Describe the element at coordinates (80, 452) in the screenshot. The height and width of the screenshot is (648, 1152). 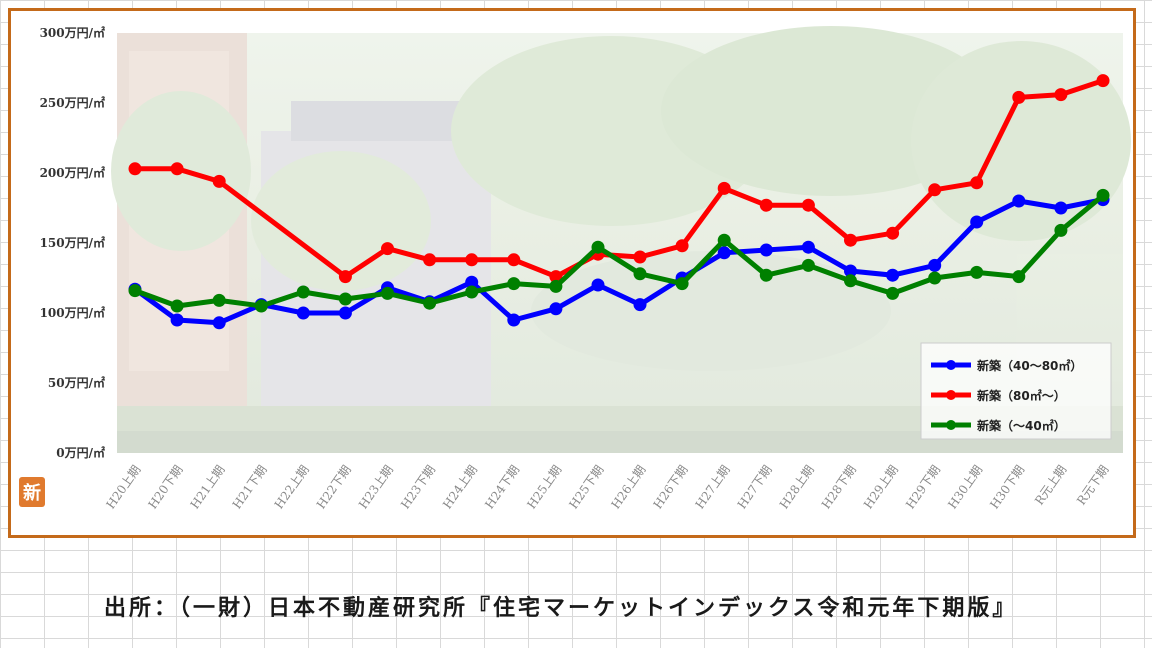
I see `y-tick-label: 0万円/㎡` at that location.